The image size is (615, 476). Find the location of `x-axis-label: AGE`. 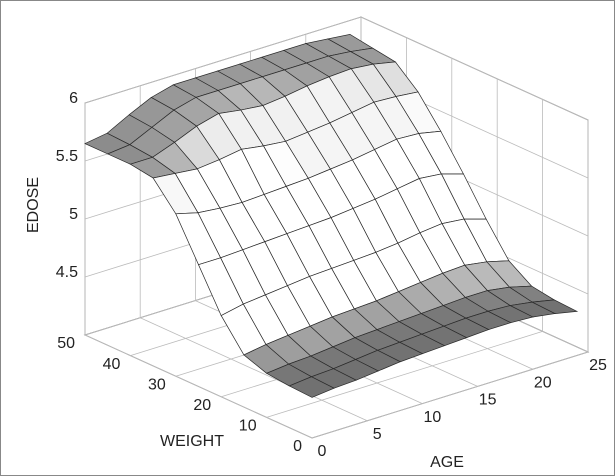

x-axis-label: AGE is located at coordinates (447, 462).